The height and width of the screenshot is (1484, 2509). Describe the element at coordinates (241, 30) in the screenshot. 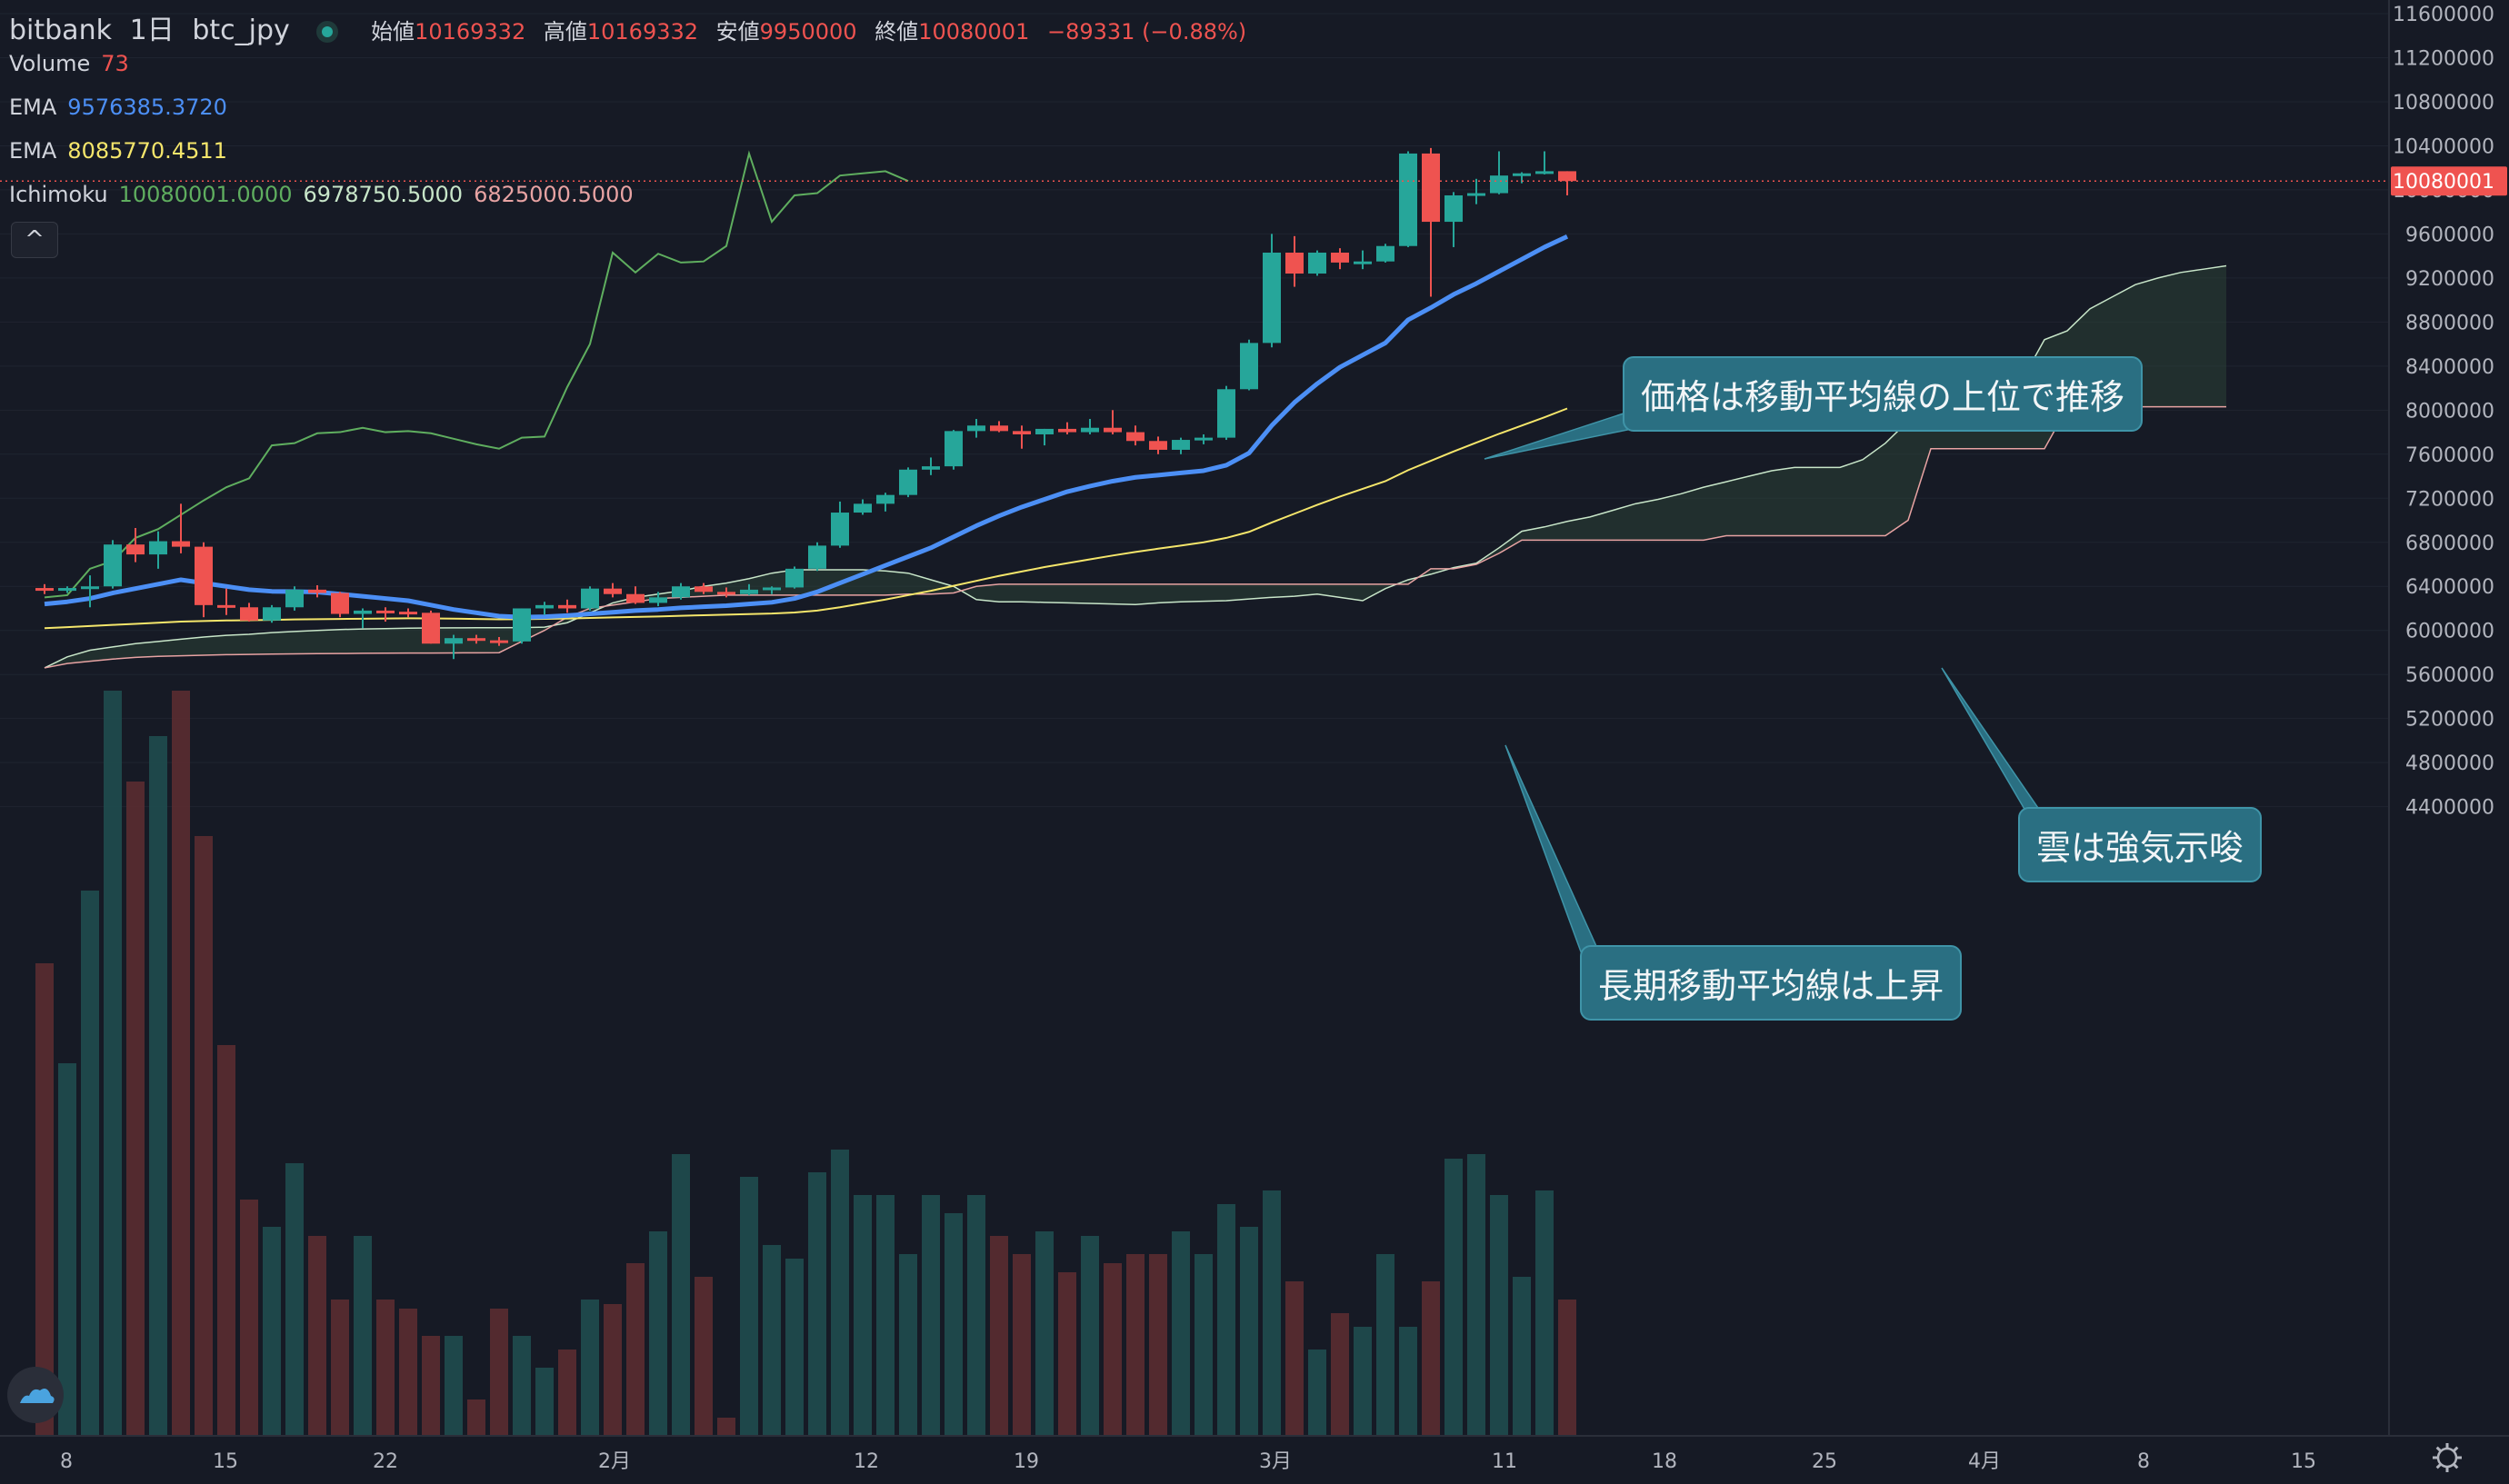

I see `symbol-name: btc_jpy` at that location.